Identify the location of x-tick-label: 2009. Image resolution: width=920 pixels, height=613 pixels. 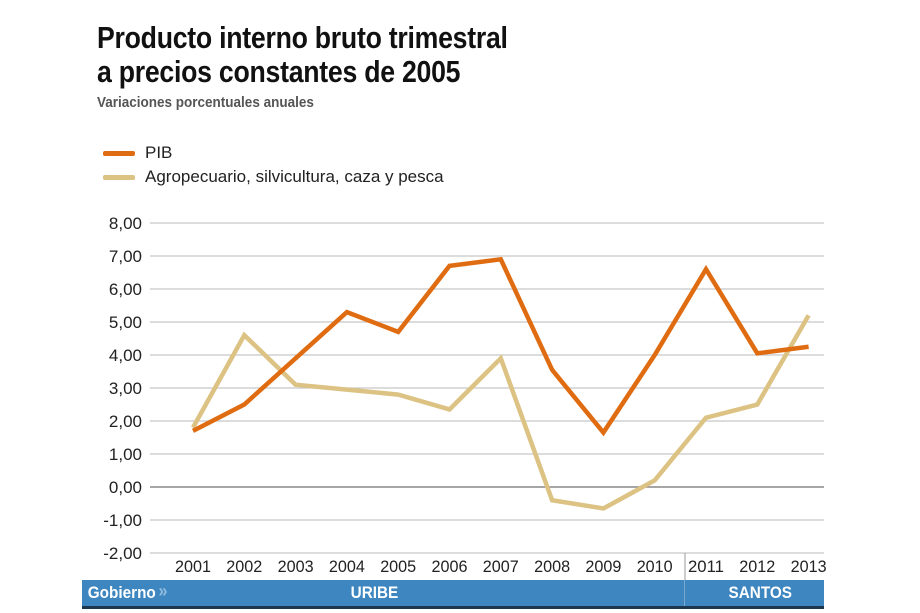
(603, 566).